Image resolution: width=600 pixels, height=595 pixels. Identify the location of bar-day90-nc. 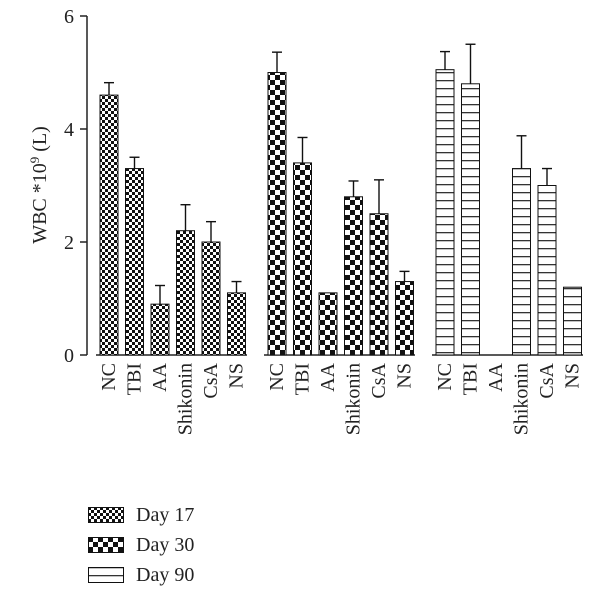
(445, 212).